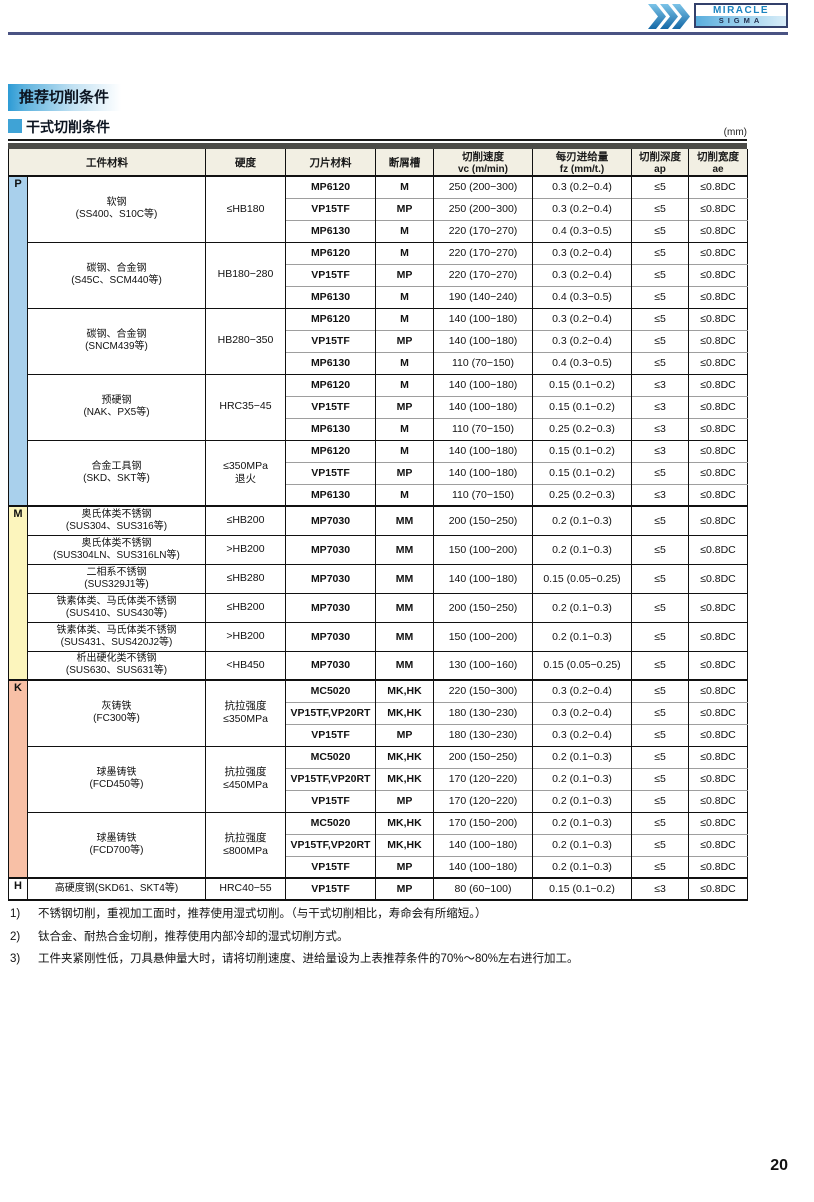 This screenshot has height=1202, width=814. Describe the element at coordinates (262, 914) in the screenshot. I see `footnote-text: 不锈钢切削，重视加工面时，推荐使用湿式切削。（与干式切削相比，寿命会有所缩短。）` at that location.